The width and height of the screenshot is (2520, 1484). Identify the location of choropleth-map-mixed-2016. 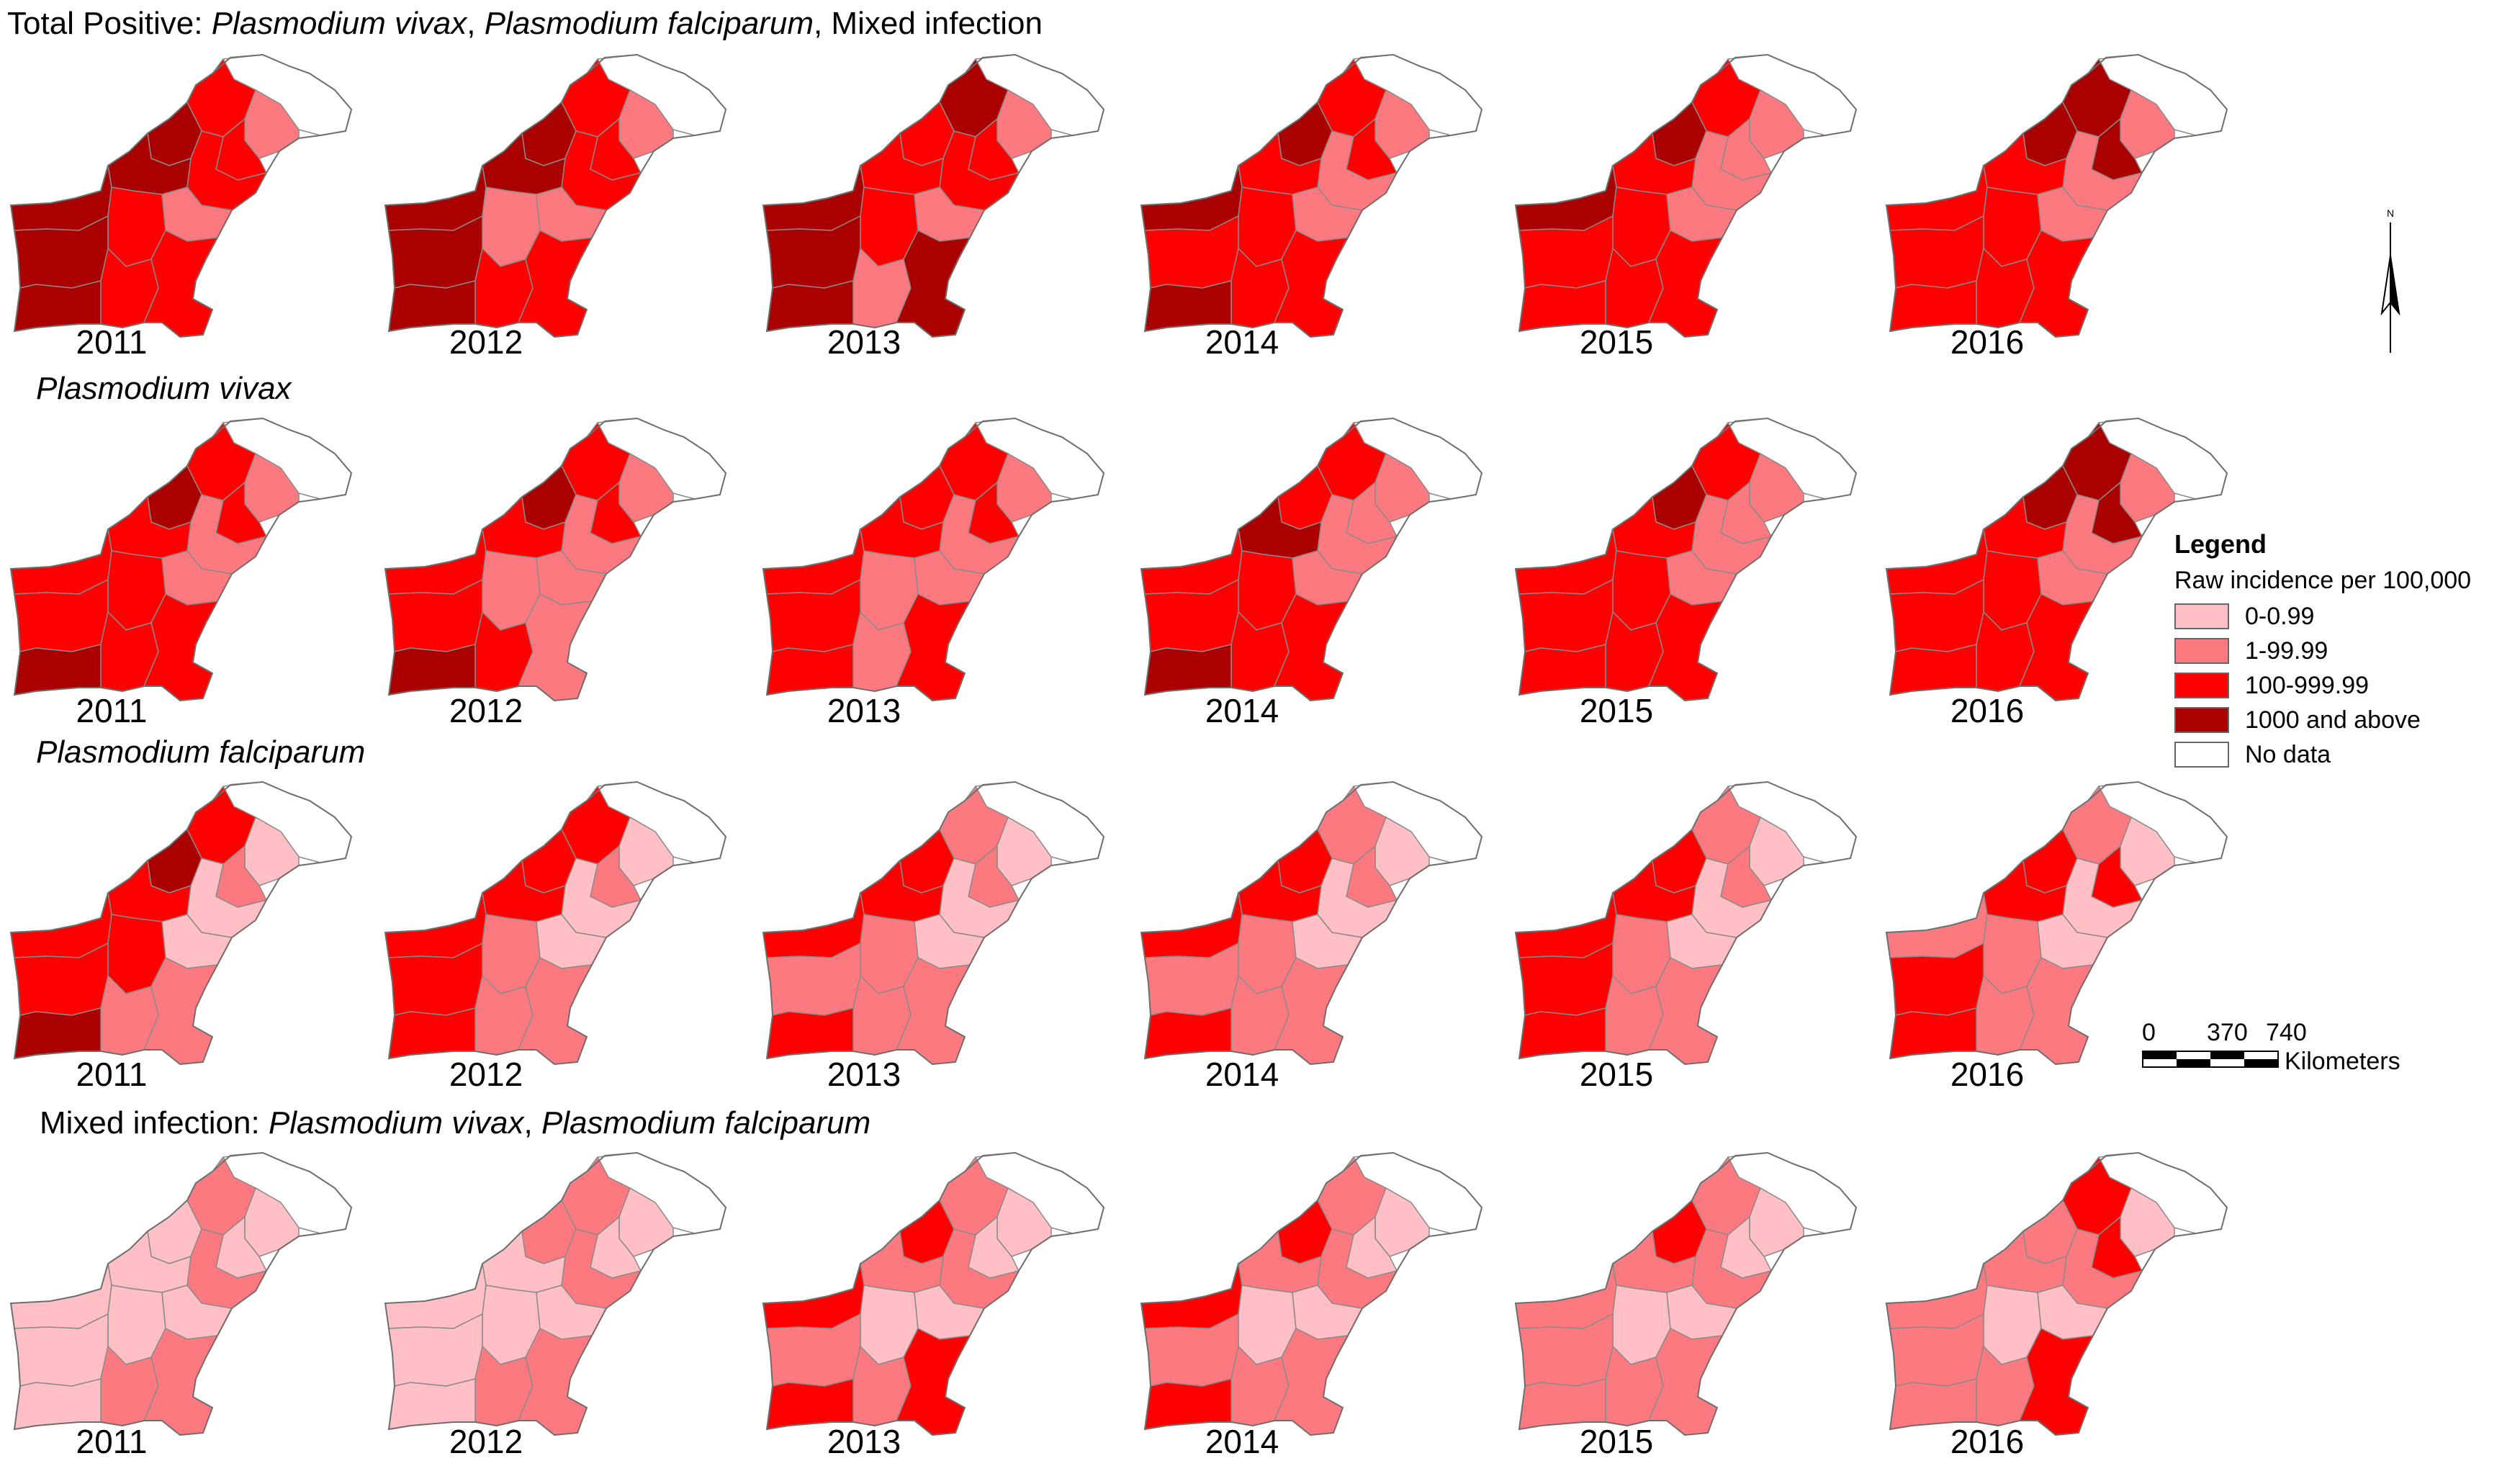
(2056, 1293).